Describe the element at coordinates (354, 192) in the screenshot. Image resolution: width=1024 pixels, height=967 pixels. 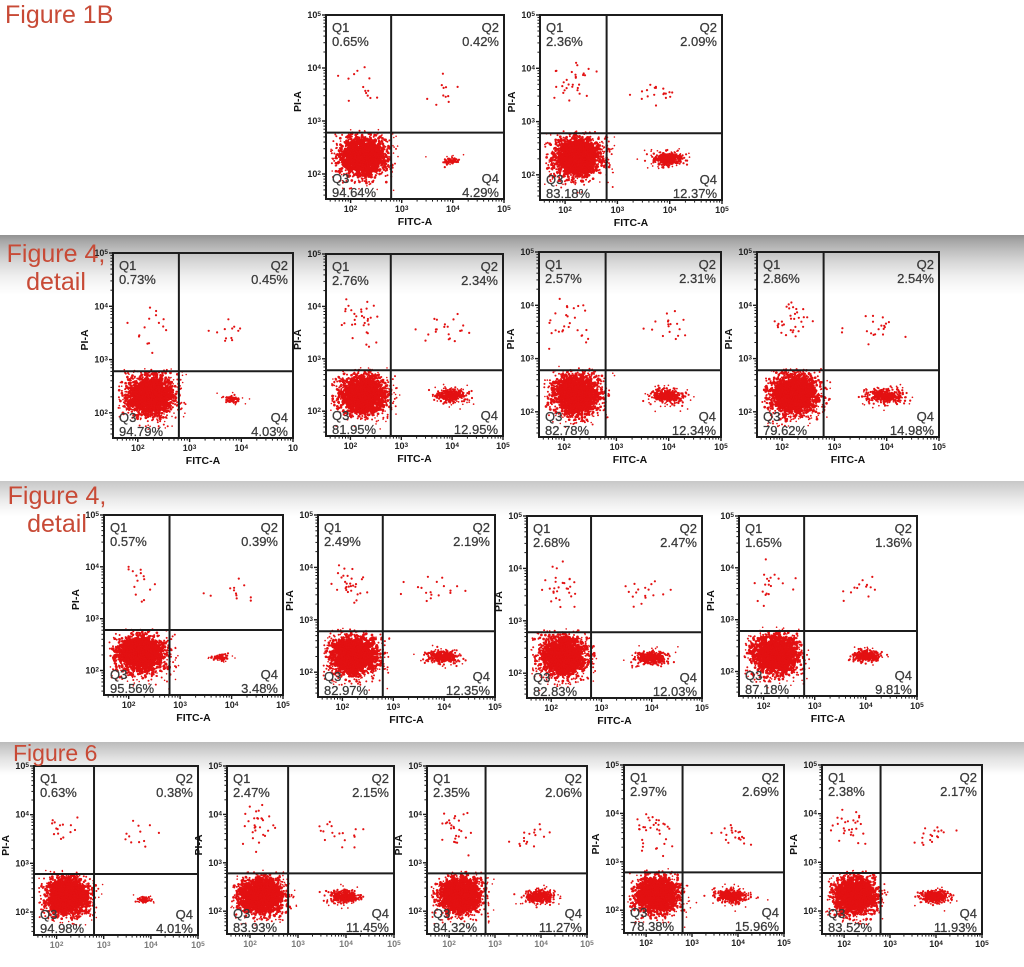
I see `svg-text: 94.64%` at that location.